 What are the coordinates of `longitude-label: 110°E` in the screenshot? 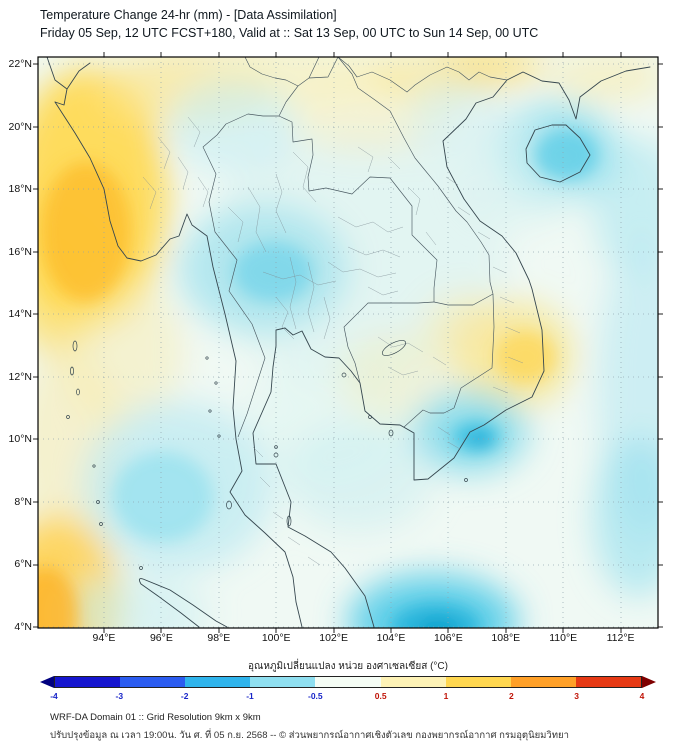 It's located at (563, 638).